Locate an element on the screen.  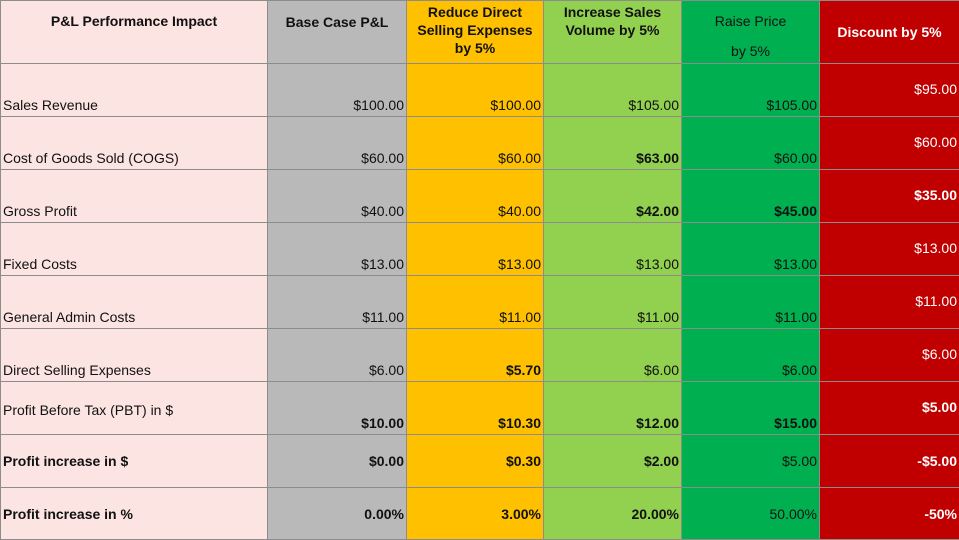
cell-reduce: $11.00 is located at coordinates (475, 302).